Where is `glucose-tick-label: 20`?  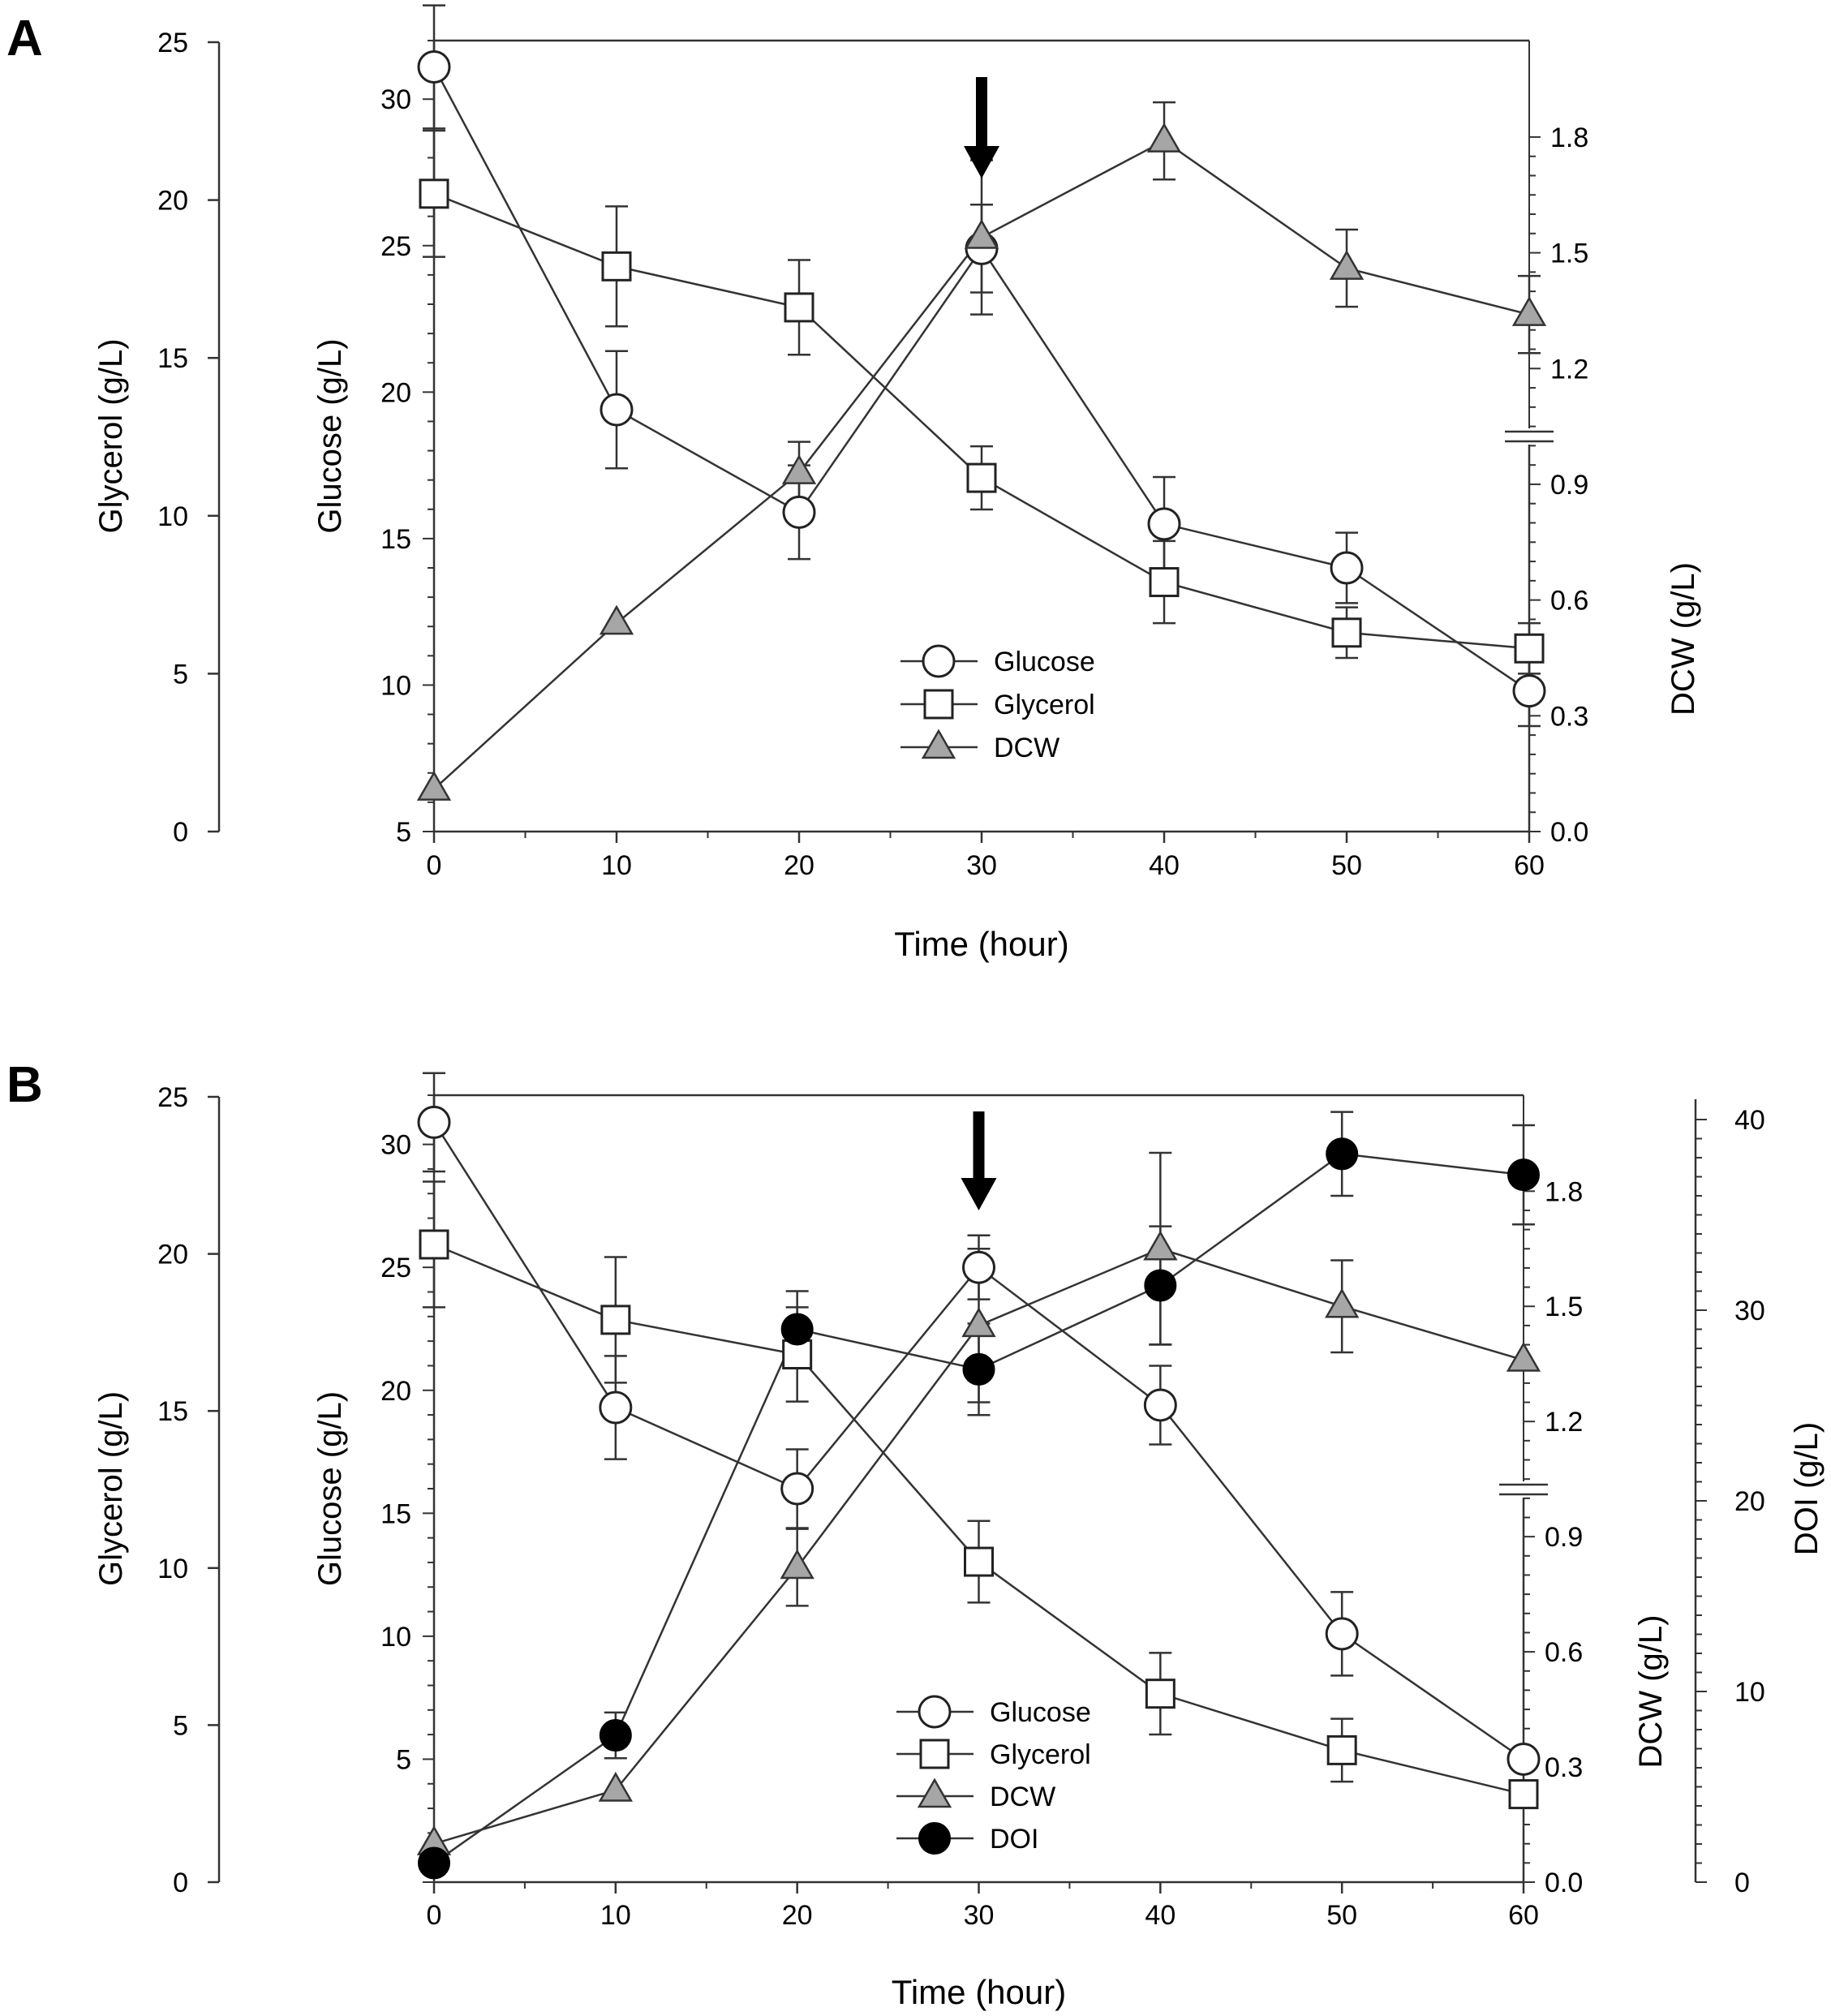 glucose-tick-label: 20 is located at coordinates (395, 1391).